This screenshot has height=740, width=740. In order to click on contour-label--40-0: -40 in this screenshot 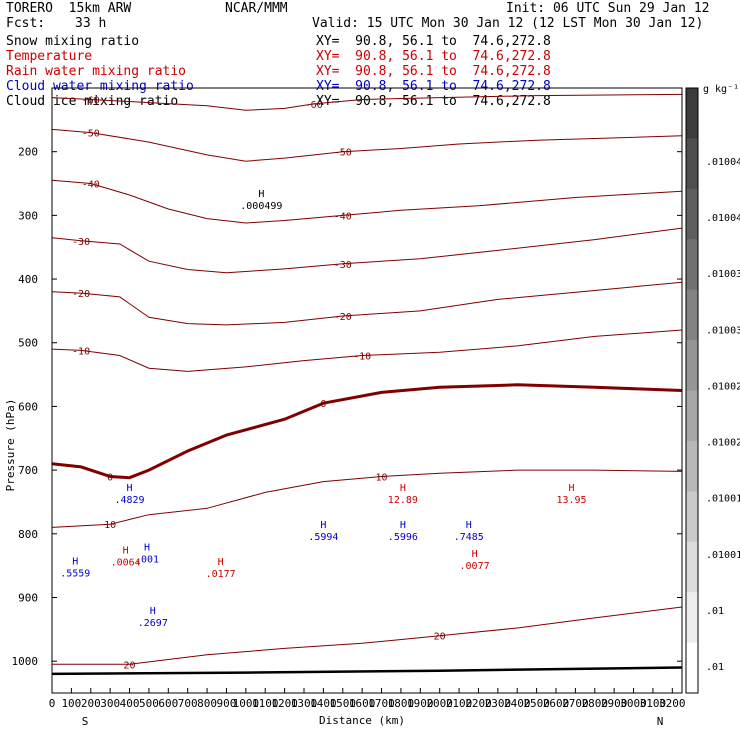, I will do `click(91, 185)`.